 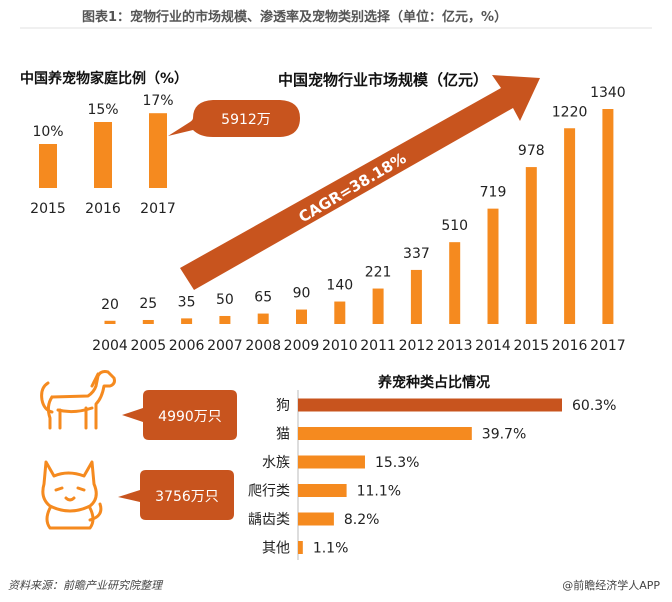 What do you see at coordinates (103, 209) in the screenshot?
I see `penetration-year-label: 2016` at bounding box center [103, 209].